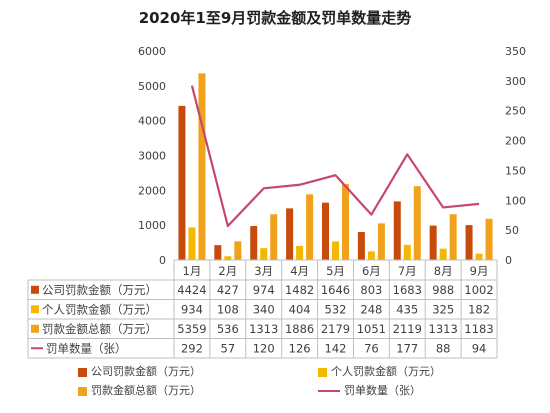  What do you see at coordinates (407, 271) in the screenshot?
I see `category-label: 7月` at bounding box center [407, 271].